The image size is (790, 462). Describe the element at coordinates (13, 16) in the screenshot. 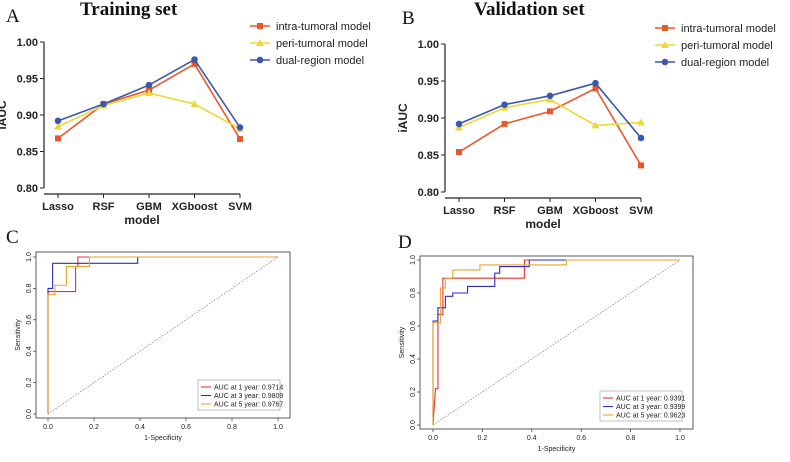

I see `panel-a-letter: A` at that location.